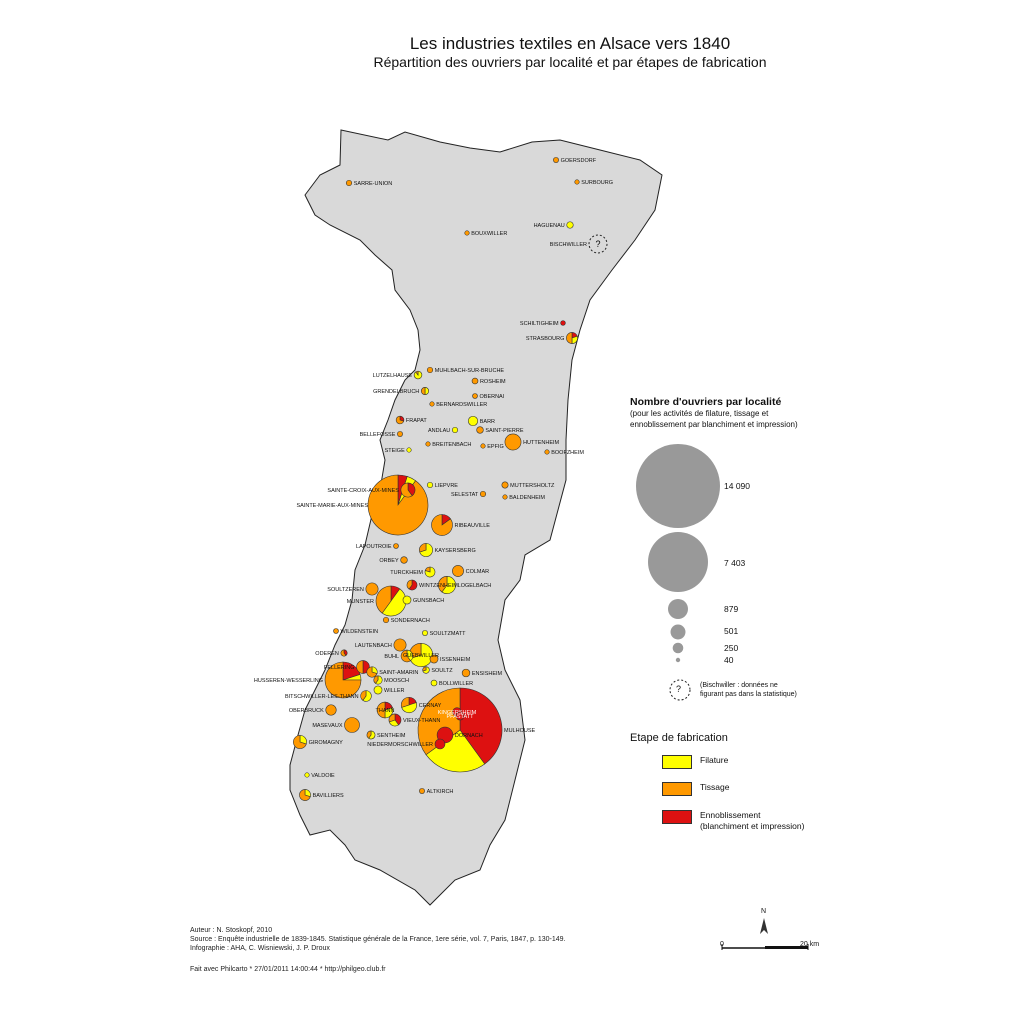  What do you see at coordinates (432, 404) in the screenshot?
I see `locality-bernardswiller` at bounding box center [432, 404].